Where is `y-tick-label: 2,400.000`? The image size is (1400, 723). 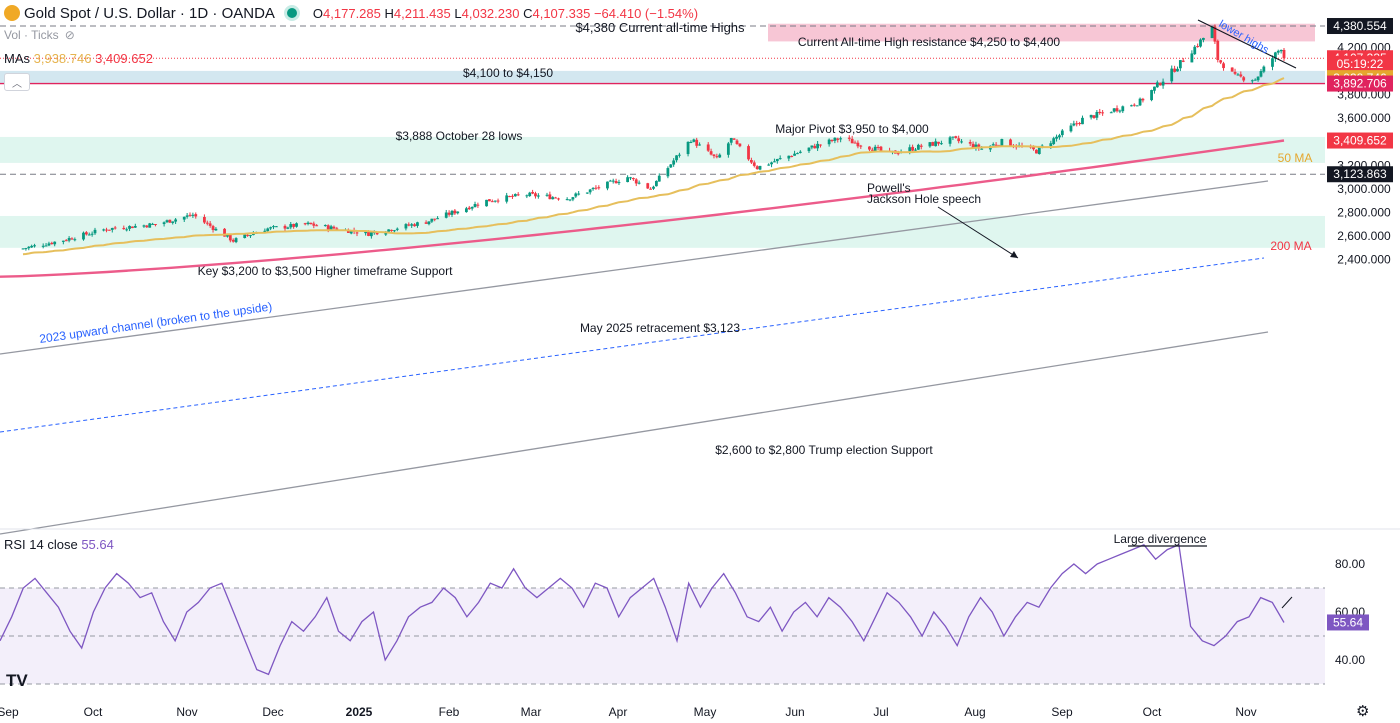 y-tick-label: 2,400.000 is located at coordinates (1364, 260).